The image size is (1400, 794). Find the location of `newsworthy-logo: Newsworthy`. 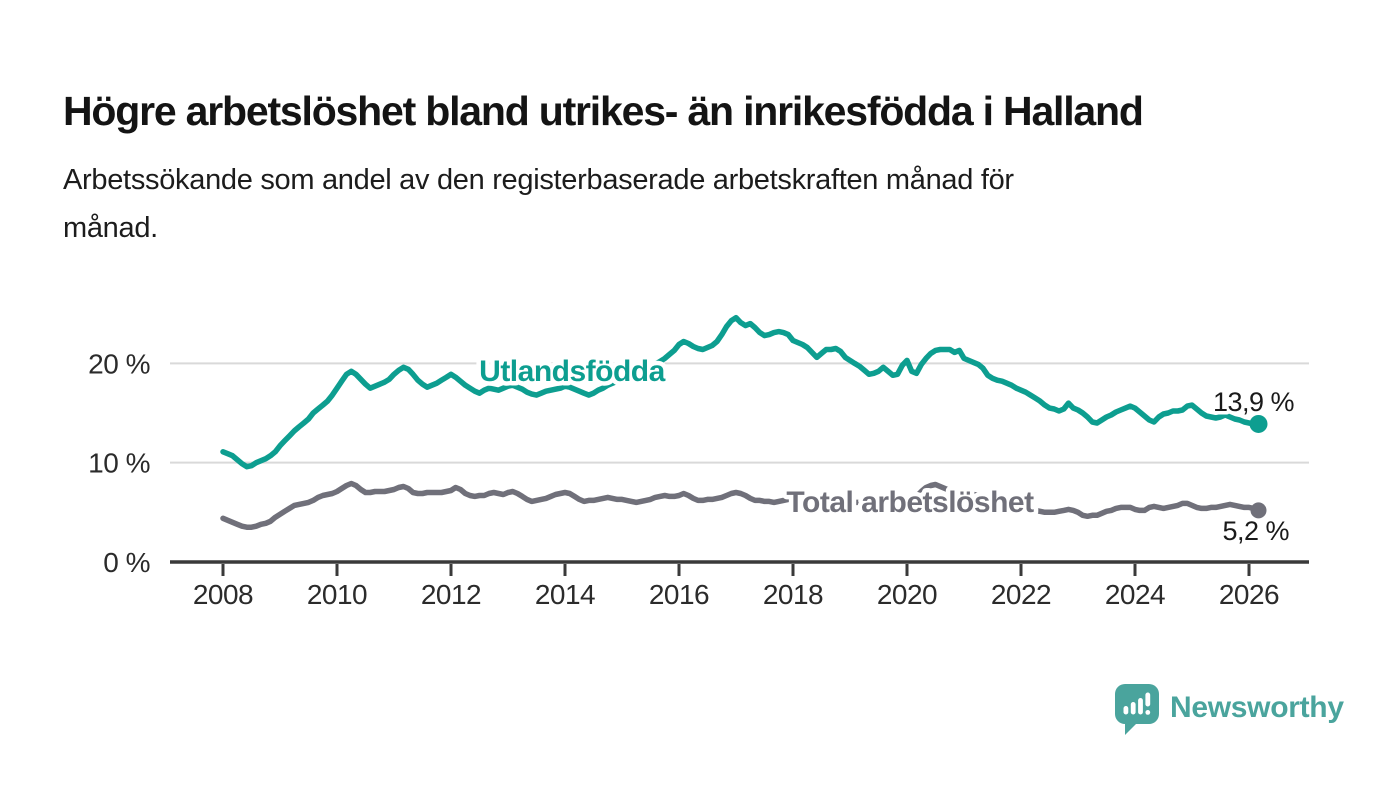

newsworthy-logo: Newsworthy is located at coordinates (1229, 710).